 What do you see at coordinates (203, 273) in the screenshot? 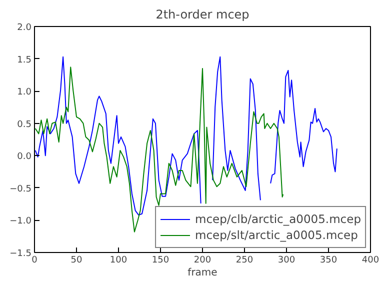
I see `x-axis-title: frame` at bounding box center [203, 273].